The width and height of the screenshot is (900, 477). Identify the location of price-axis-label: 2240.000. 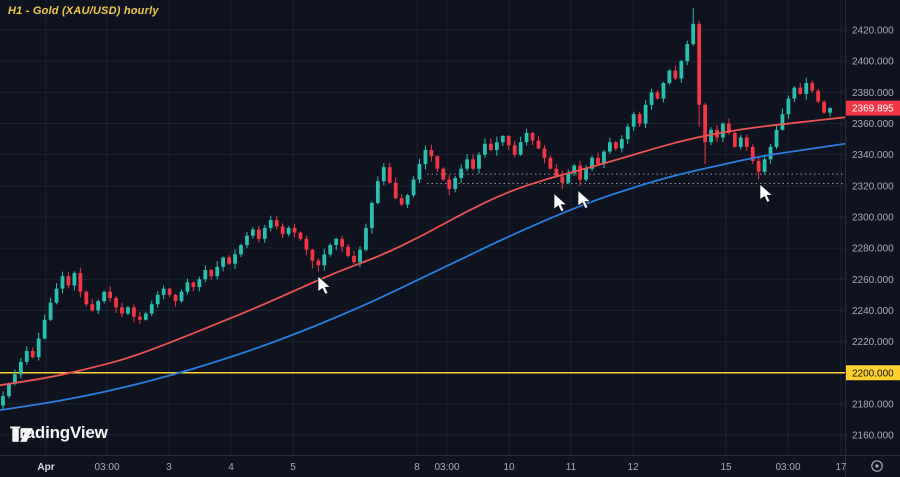
(873, 311).